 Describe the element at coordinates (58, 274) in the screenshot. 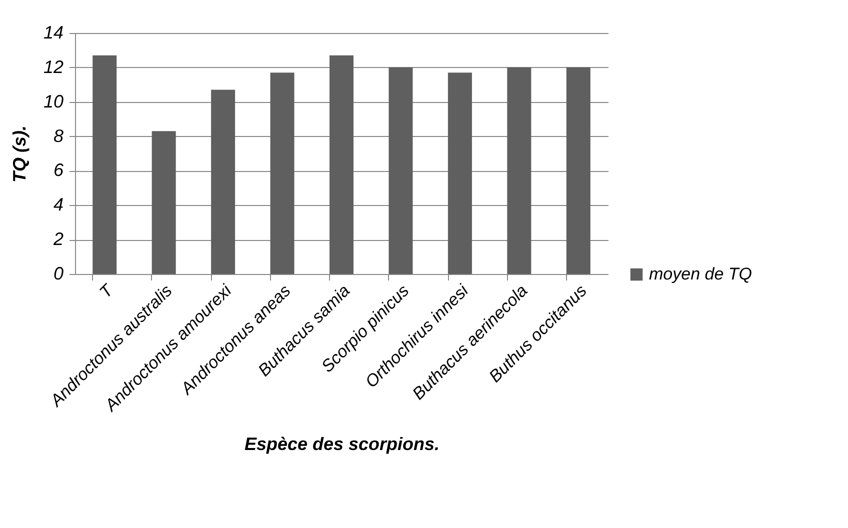

I see `y-tick-label: 0` at that location.